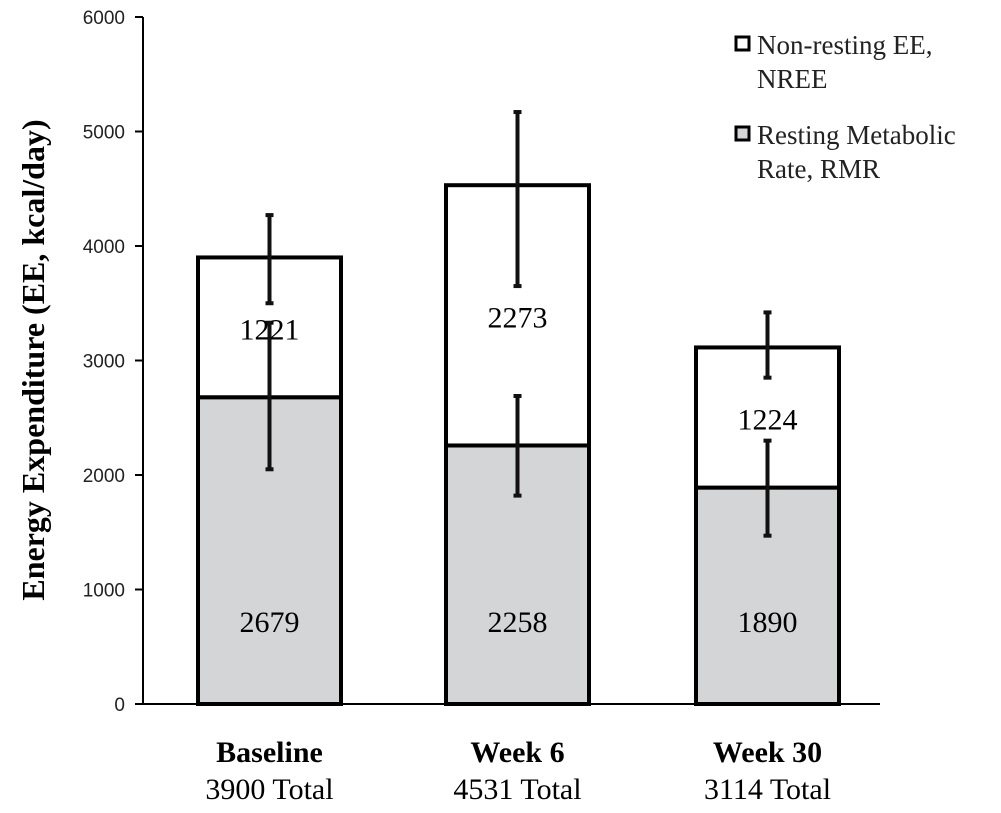 This screenshot has width=1001, height=813. What do you see at coordinates (104, 247) in the screenshot?
I see `y-tick-label: 4000` at bounding box center [104, 247].